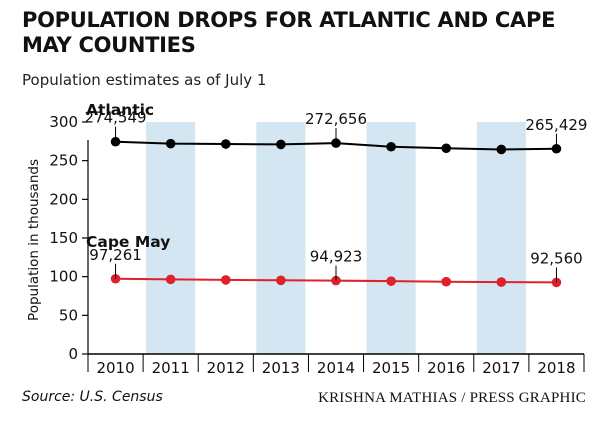  Describe the element at coordinates (115, 255) in the screenshot. I see `data-label: 97,261` at that location.